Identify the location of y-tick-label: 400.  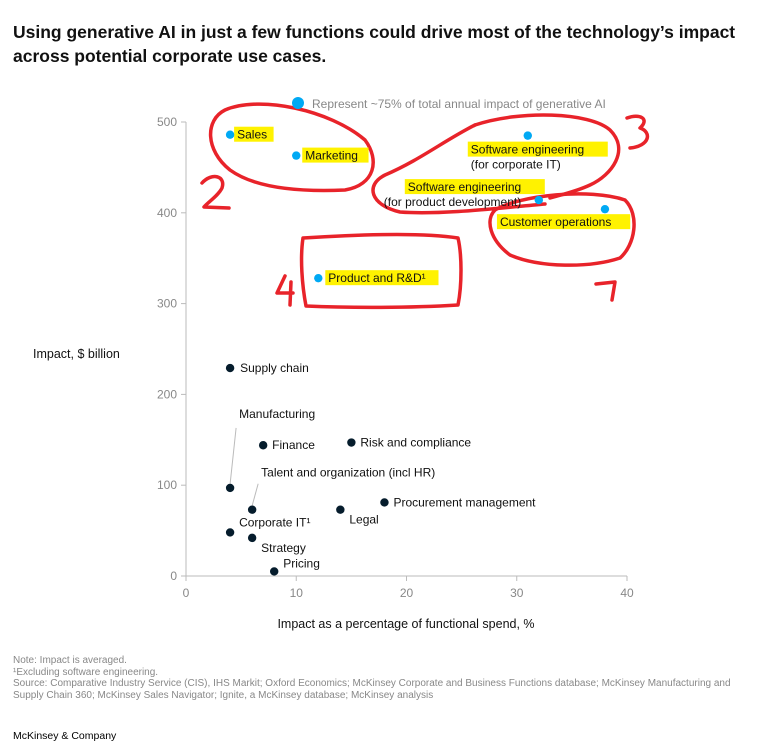
(167, 213).